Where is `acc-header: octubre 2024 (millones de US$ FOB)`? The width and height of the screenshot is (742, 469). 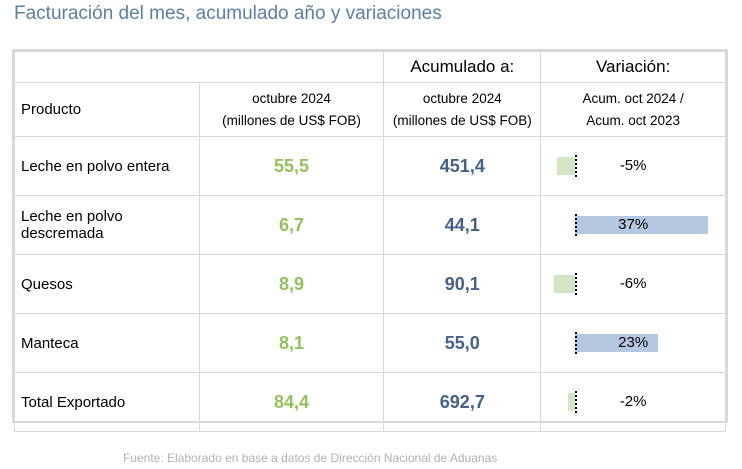 acc-header: octubre 2024 (millones de US$ FOB) is located at coordinates (462, 109).